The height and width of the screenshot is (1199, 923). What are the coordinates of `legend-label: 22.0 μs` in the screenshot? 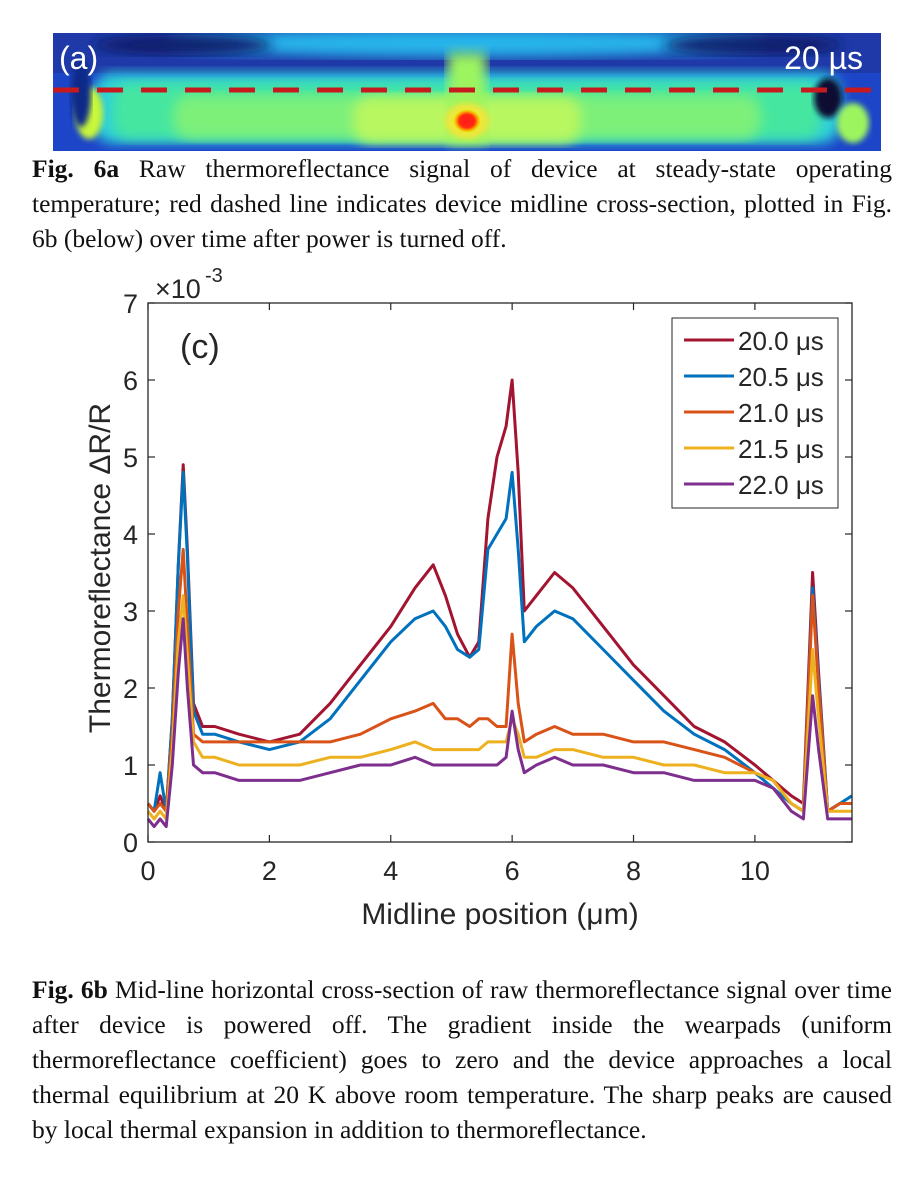 It's located at (781, 485).